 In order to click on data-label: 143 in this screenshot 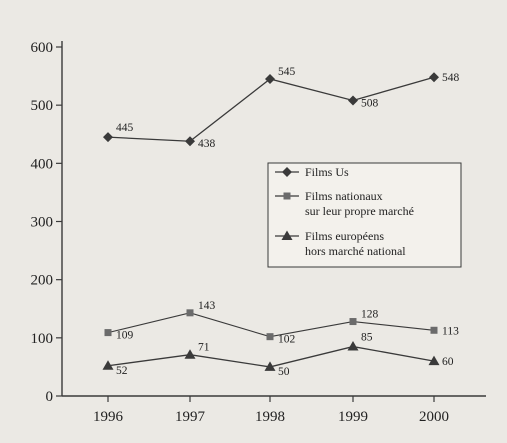, I will do `click(207, 306)`.